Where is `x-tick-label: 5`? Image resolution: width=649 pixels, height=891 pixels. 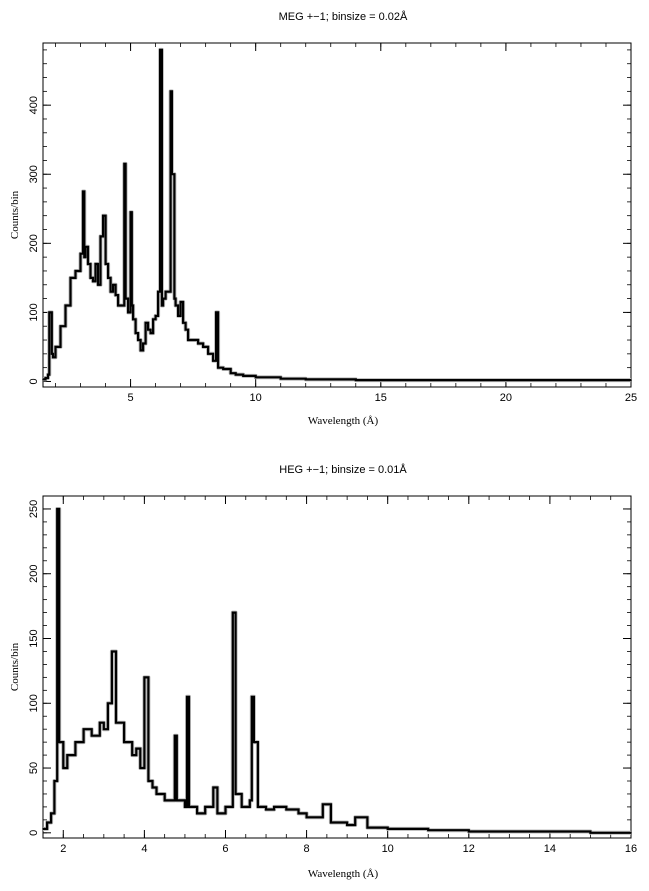 x-tick-label: 5 is located at coordinates (131, 398).